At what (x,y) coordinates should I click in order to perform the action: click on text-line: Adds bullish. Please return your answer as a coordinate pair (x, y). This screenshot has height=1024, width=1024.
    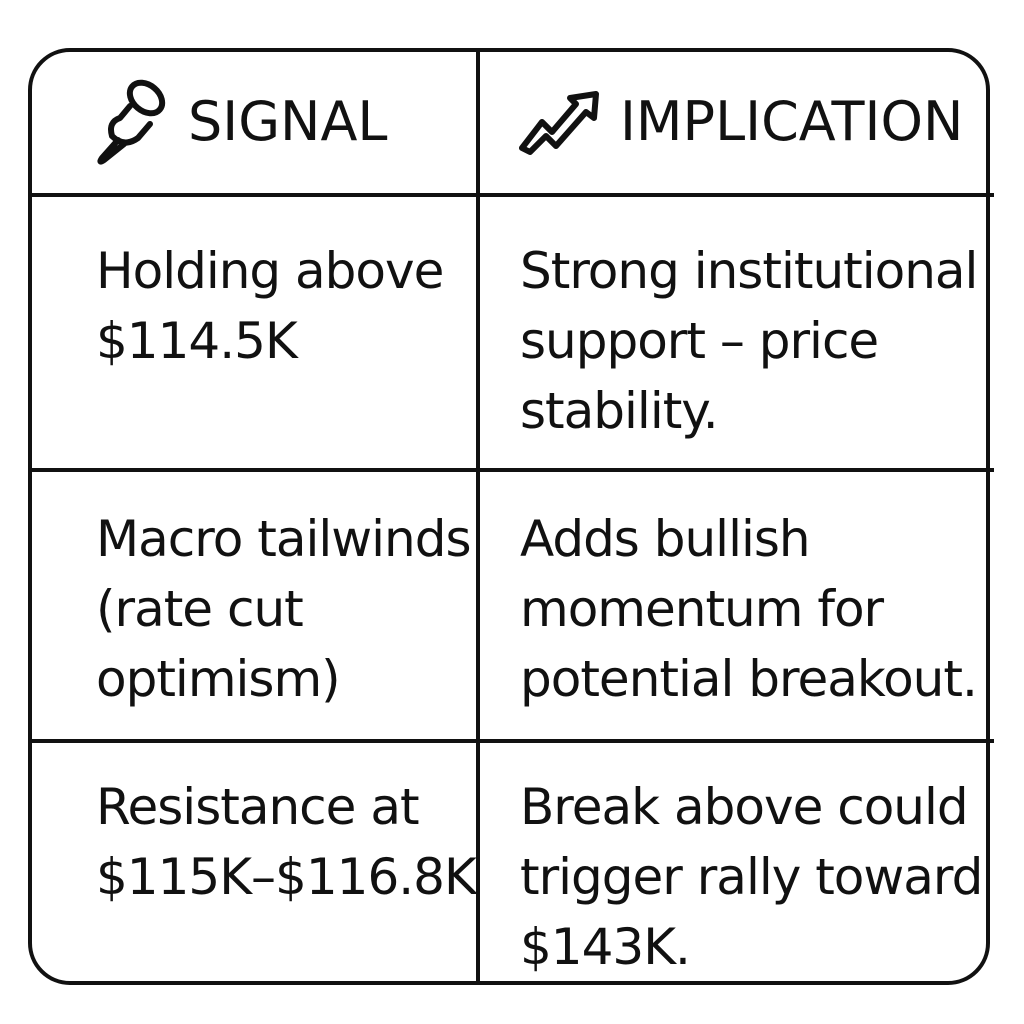
    Looking at the image, I should click on (665, 539).